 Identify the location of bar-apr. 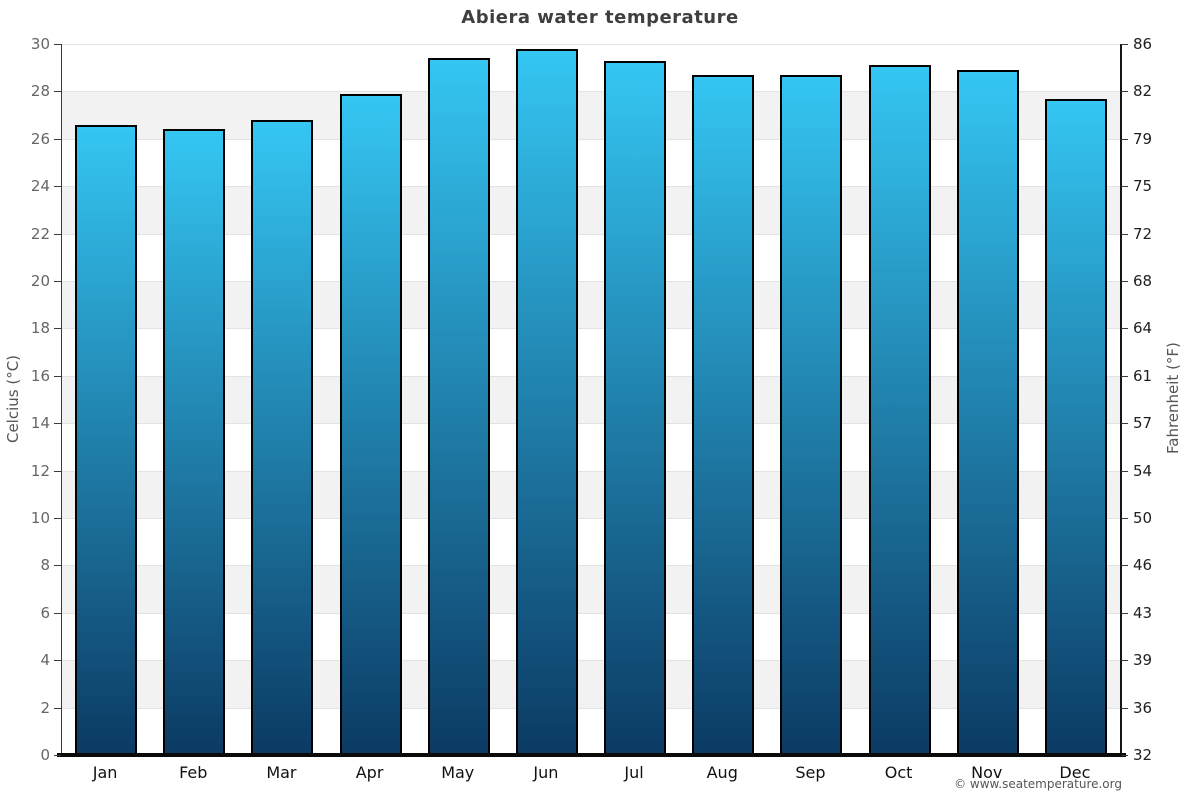
(370, 424).